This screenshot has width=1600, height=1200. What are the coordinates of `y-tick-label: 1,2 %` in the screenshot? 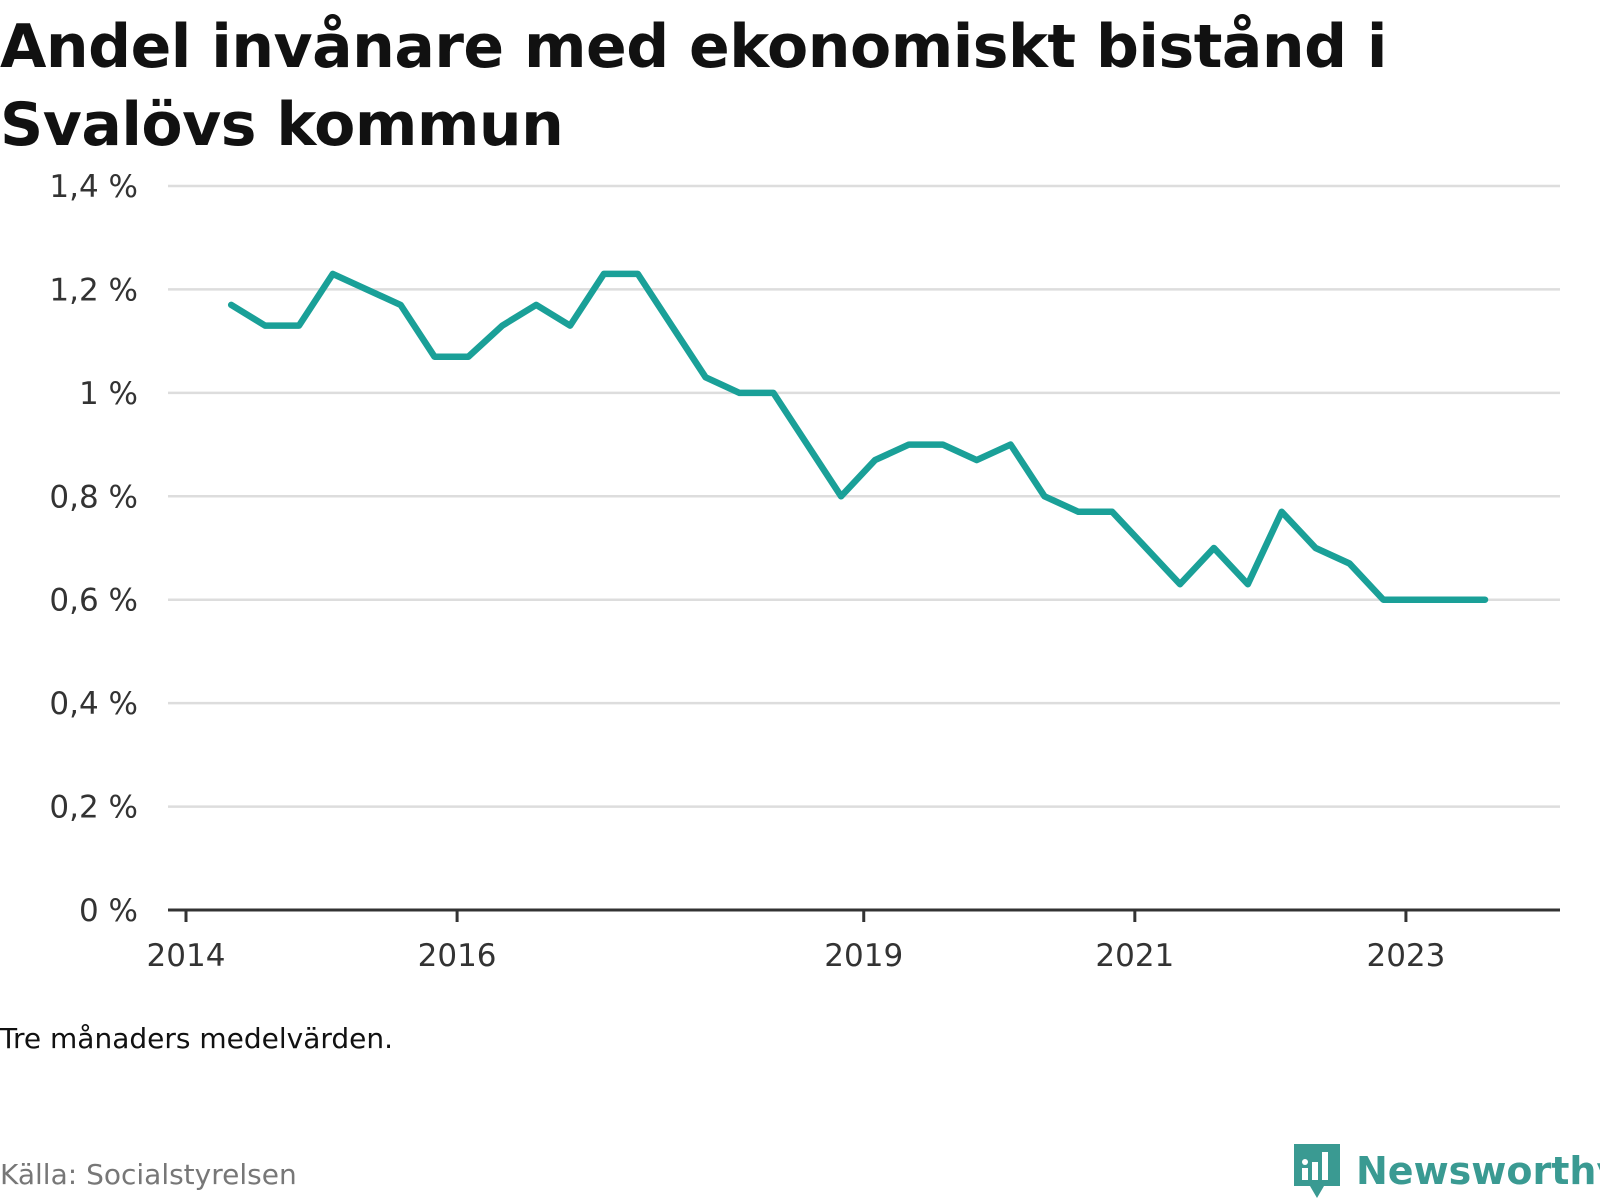 It's located at (93, 290).